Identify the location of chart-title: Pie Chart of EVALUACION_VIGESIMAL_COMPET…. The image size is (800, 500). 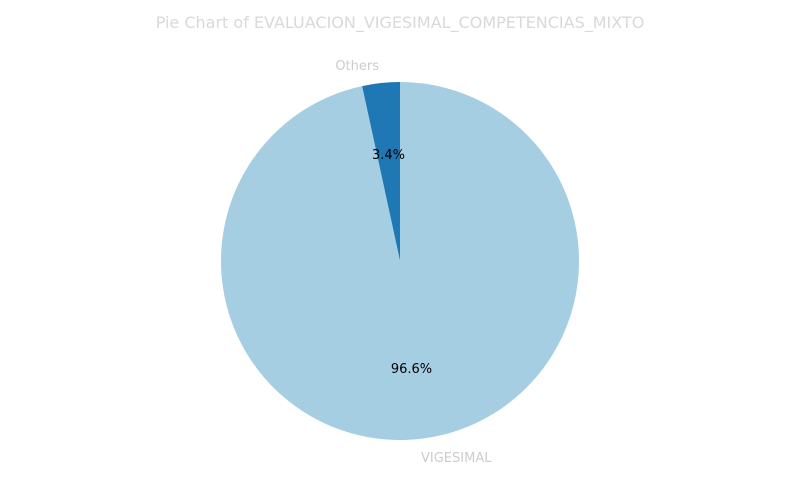
(400, 23).